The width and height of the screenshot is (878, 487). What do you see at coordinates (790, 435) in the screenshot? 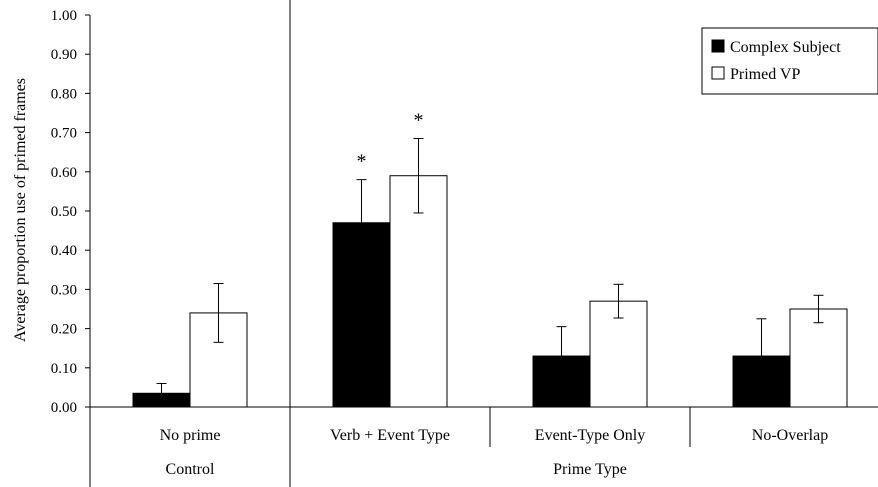
I see `category-label: No-Overlap` at bounding box center [790, 435].